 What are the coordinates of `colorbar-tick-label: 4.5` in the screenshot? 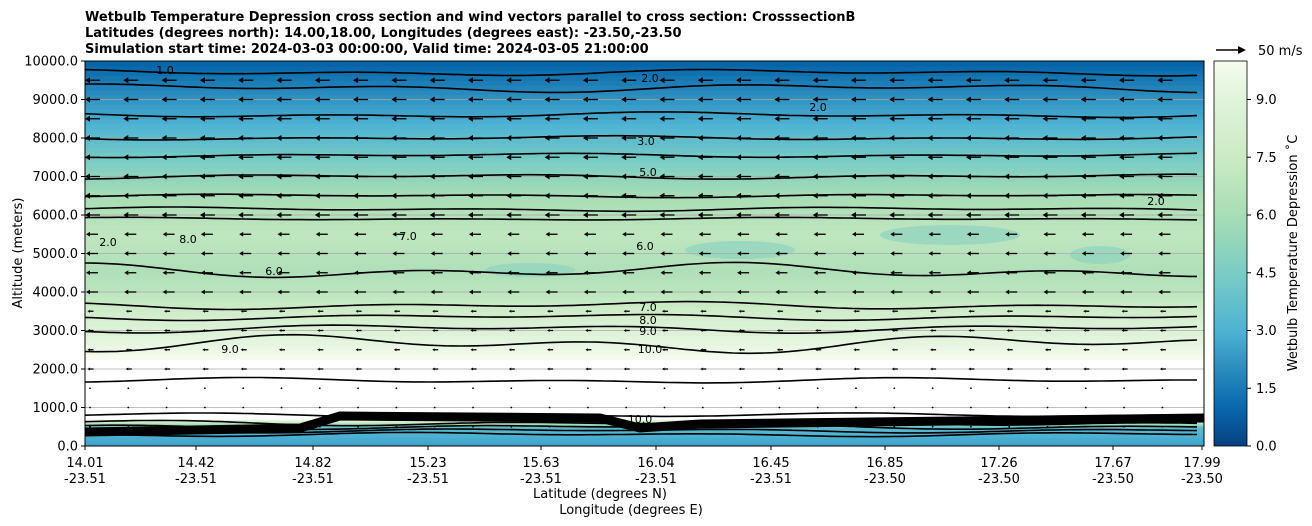 It's located at (1266, 273).